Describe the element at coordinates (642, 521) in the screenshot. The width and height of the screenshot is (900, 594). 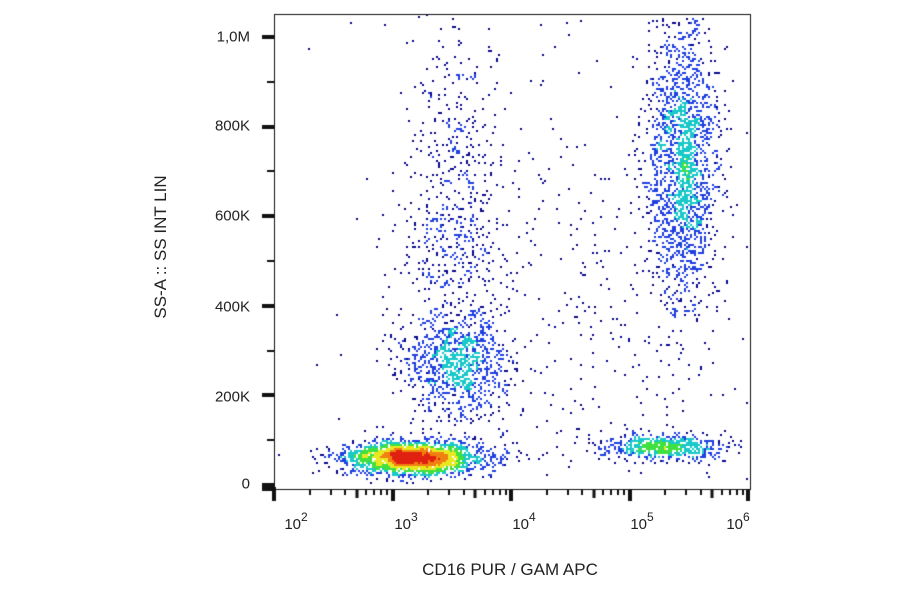
I see `x-tick-label: 10⁵` at that location.